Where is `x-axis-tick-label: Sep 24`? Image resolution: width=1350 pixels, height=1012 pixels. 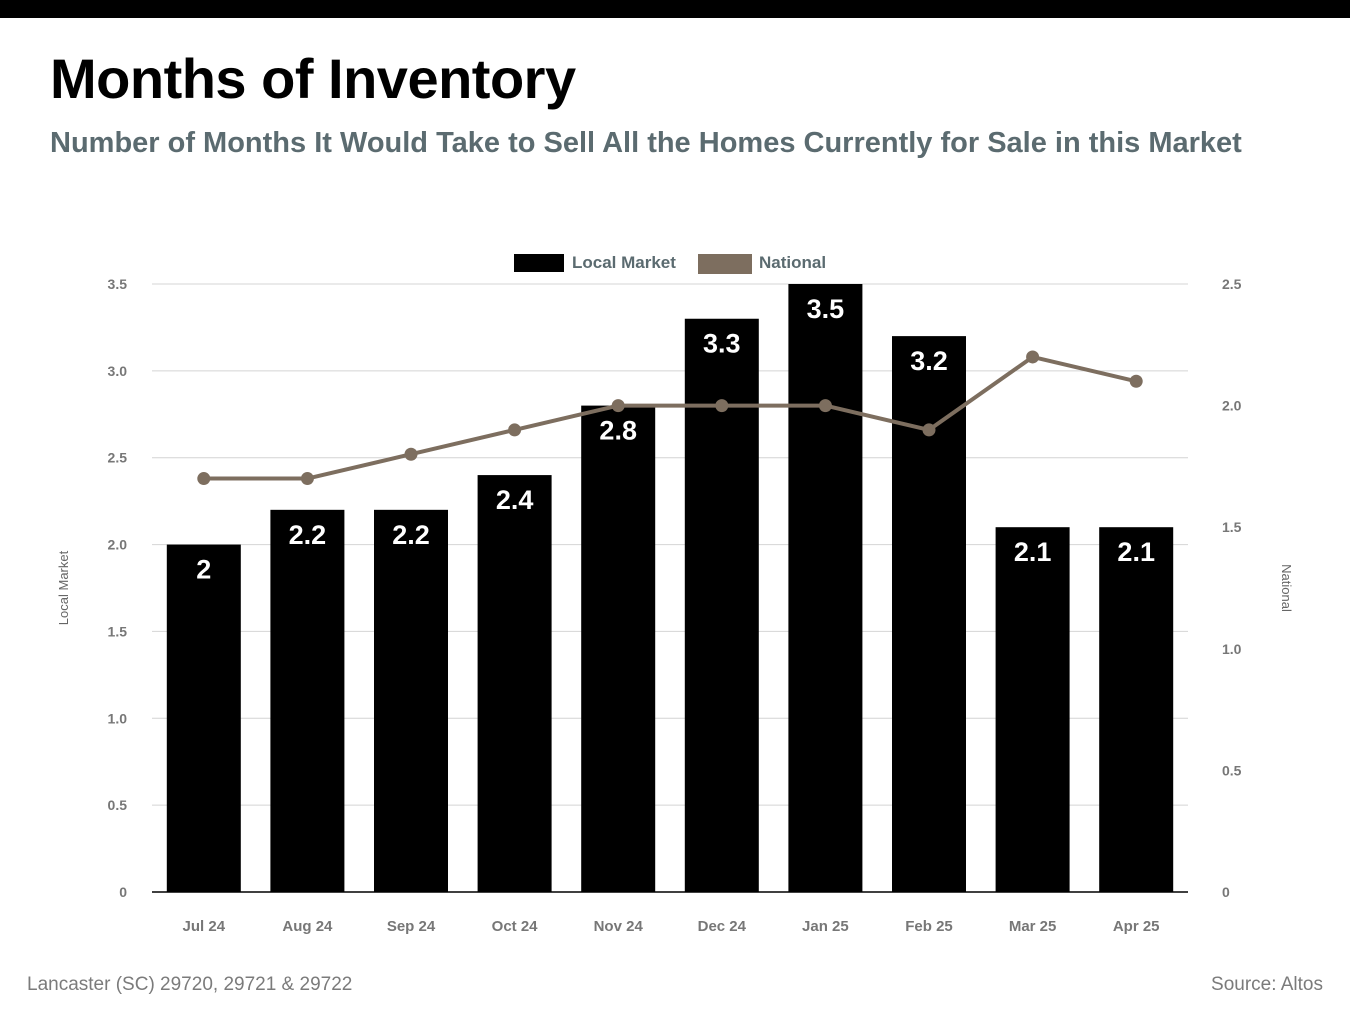
x-axis-tick-label: Sep 24 is located at coordinates (411, 926).